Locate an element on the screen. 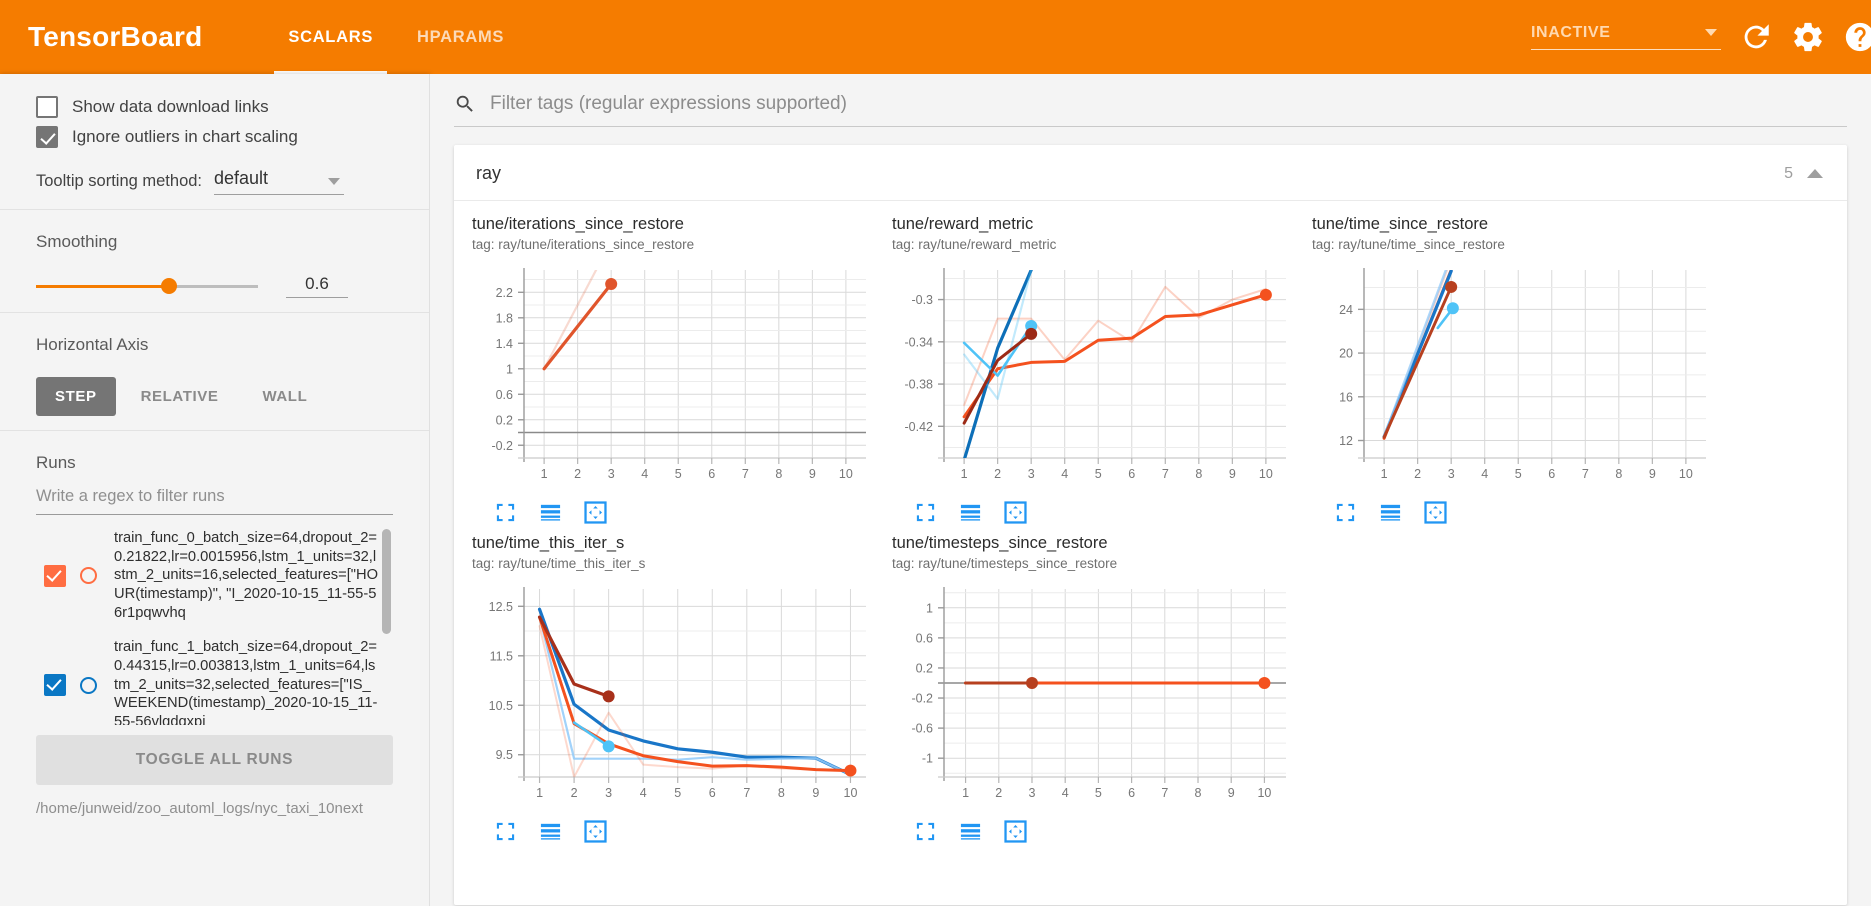 This screenshot has height=906, width=1871. ignore-outliers-row: Ignore outliers in chart scaling is located at coordinates (214, 137).